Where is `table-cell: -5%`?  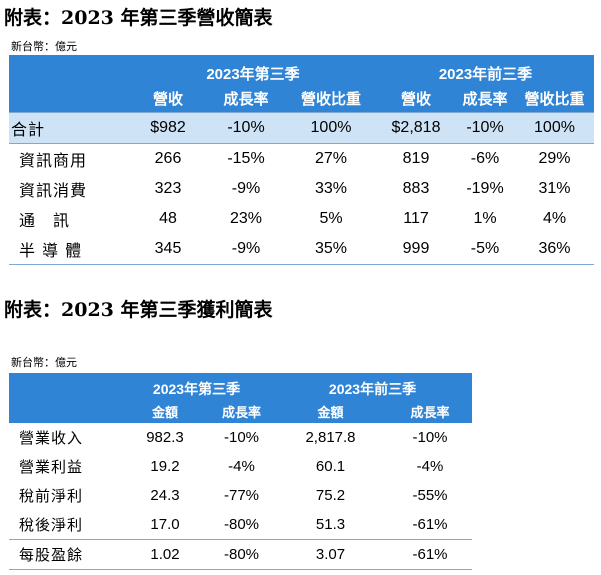 table-cell: -5% is located at coordinates (485, 249).